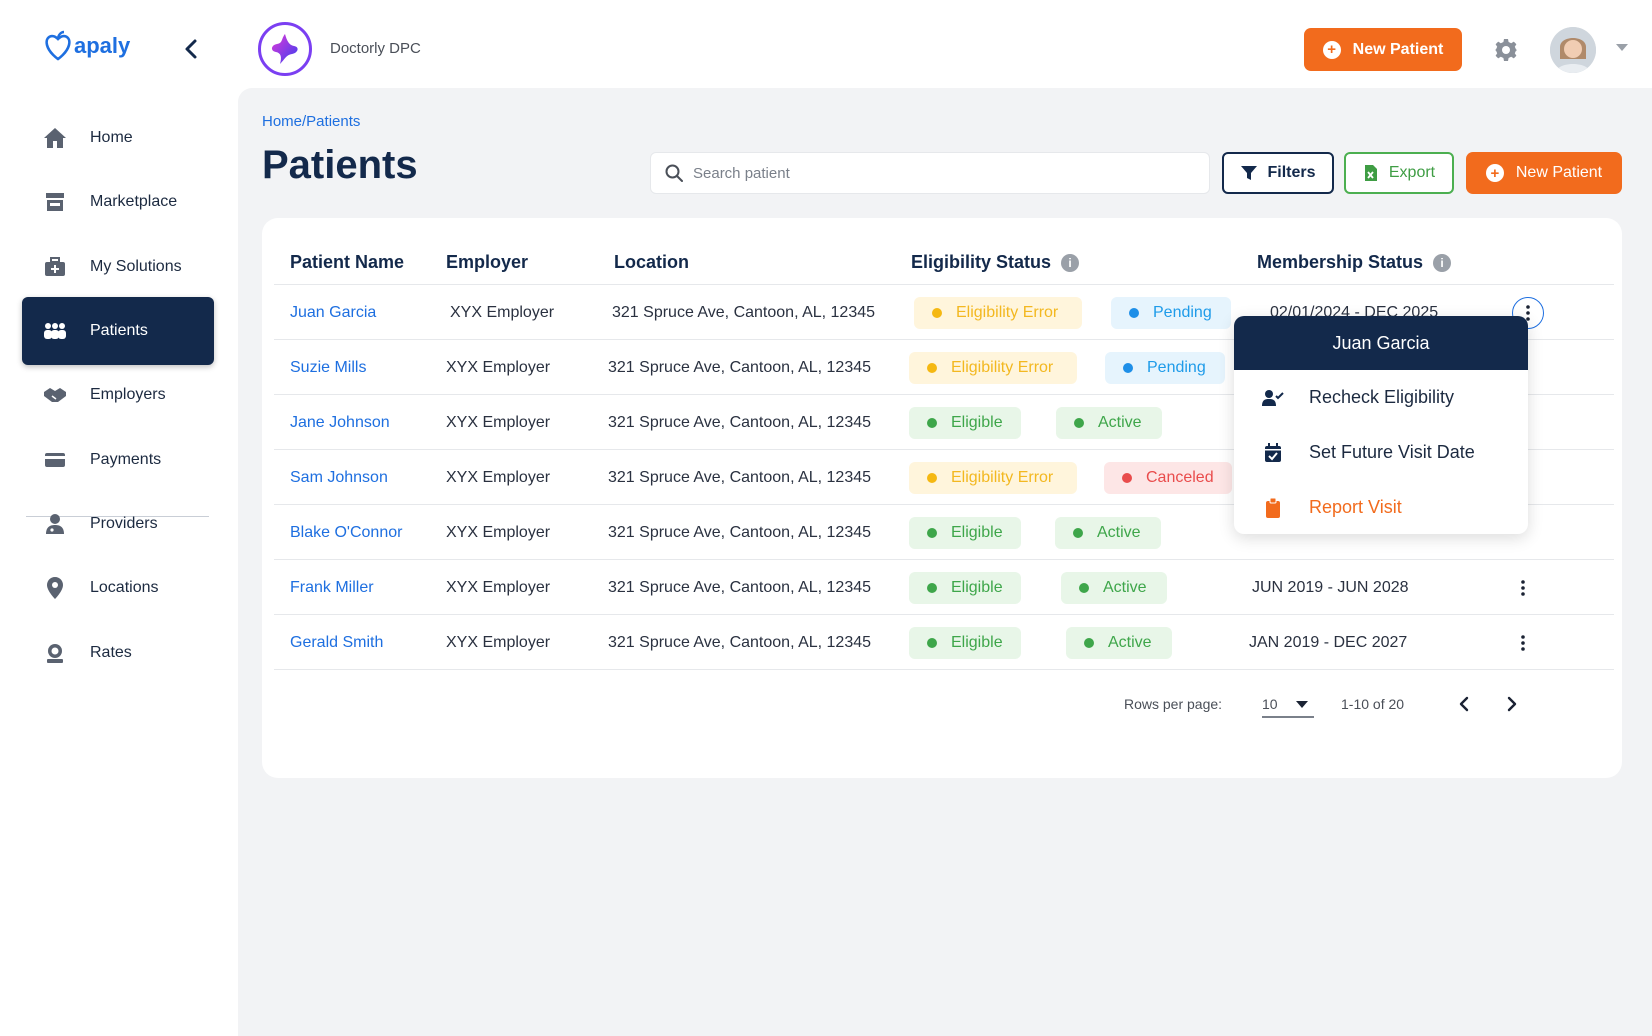  What do you see at coordinates (981, 262) in the screenshot?
I see `header-label: Eligibility Status` at bounding box center [981, 262].